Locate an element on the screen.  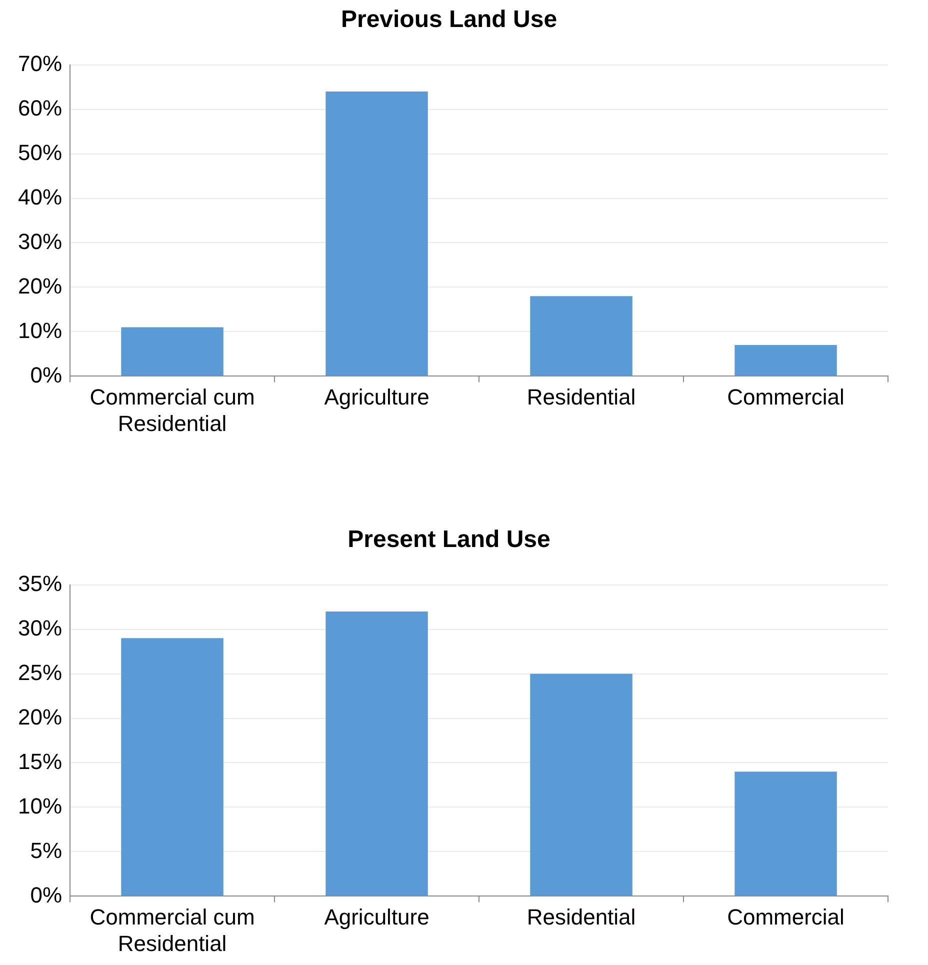
chart-title: Previous Land Use is located at coordinates (449, 20).